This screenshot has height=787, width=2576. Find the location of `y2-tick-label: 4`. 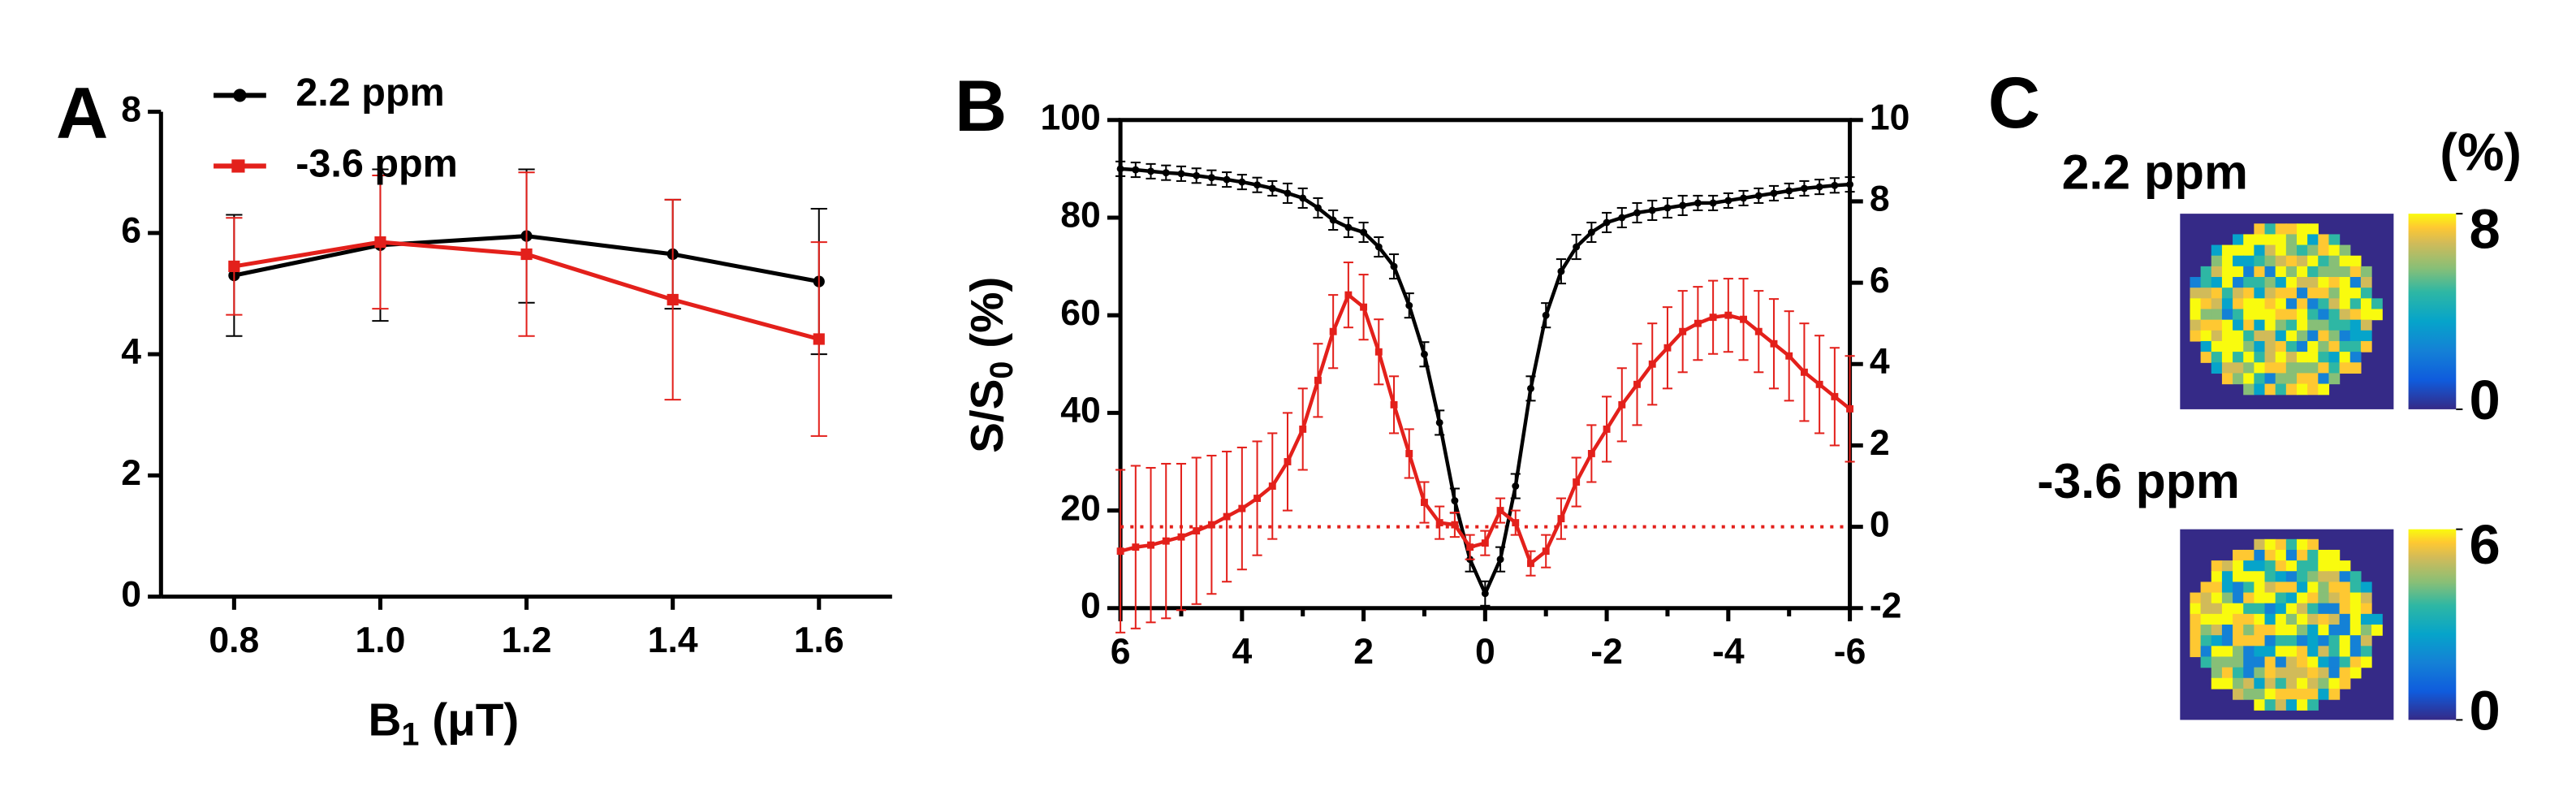

y2-tick-label: 4 is located at coordinates (1880, 362).